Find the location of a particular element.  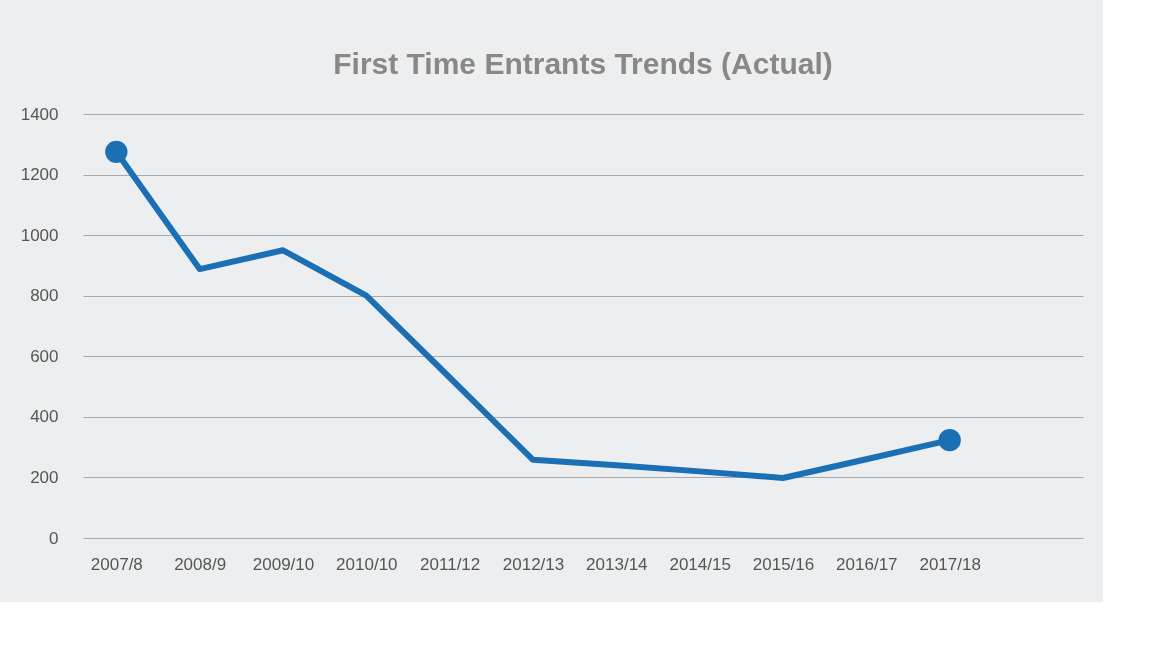

y-tick-label: 1000 is located at coordinates (39, 235).